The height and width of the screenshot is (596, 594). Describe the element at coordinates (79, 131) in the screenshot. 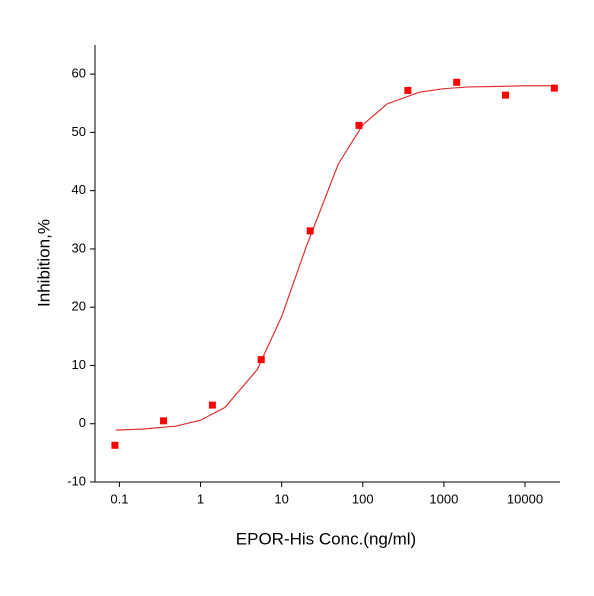

I see `y-tick-label: 50` at that location.